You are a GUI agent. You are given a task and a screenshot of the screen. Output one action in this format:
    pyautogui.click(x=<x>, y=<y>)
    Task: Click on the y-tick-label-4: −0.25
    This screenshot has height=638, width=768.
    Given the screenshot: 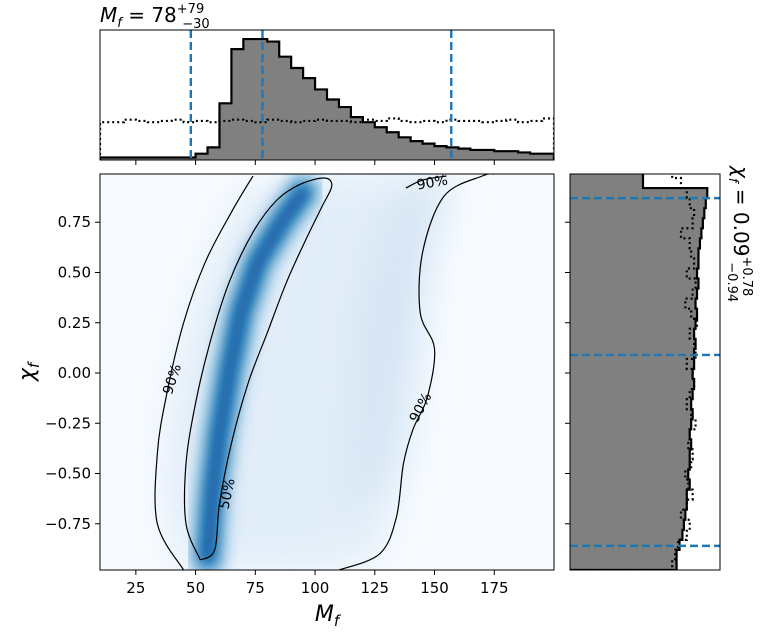 What is the action you would take?
    pyautogui.click(x=68, y=423)
    